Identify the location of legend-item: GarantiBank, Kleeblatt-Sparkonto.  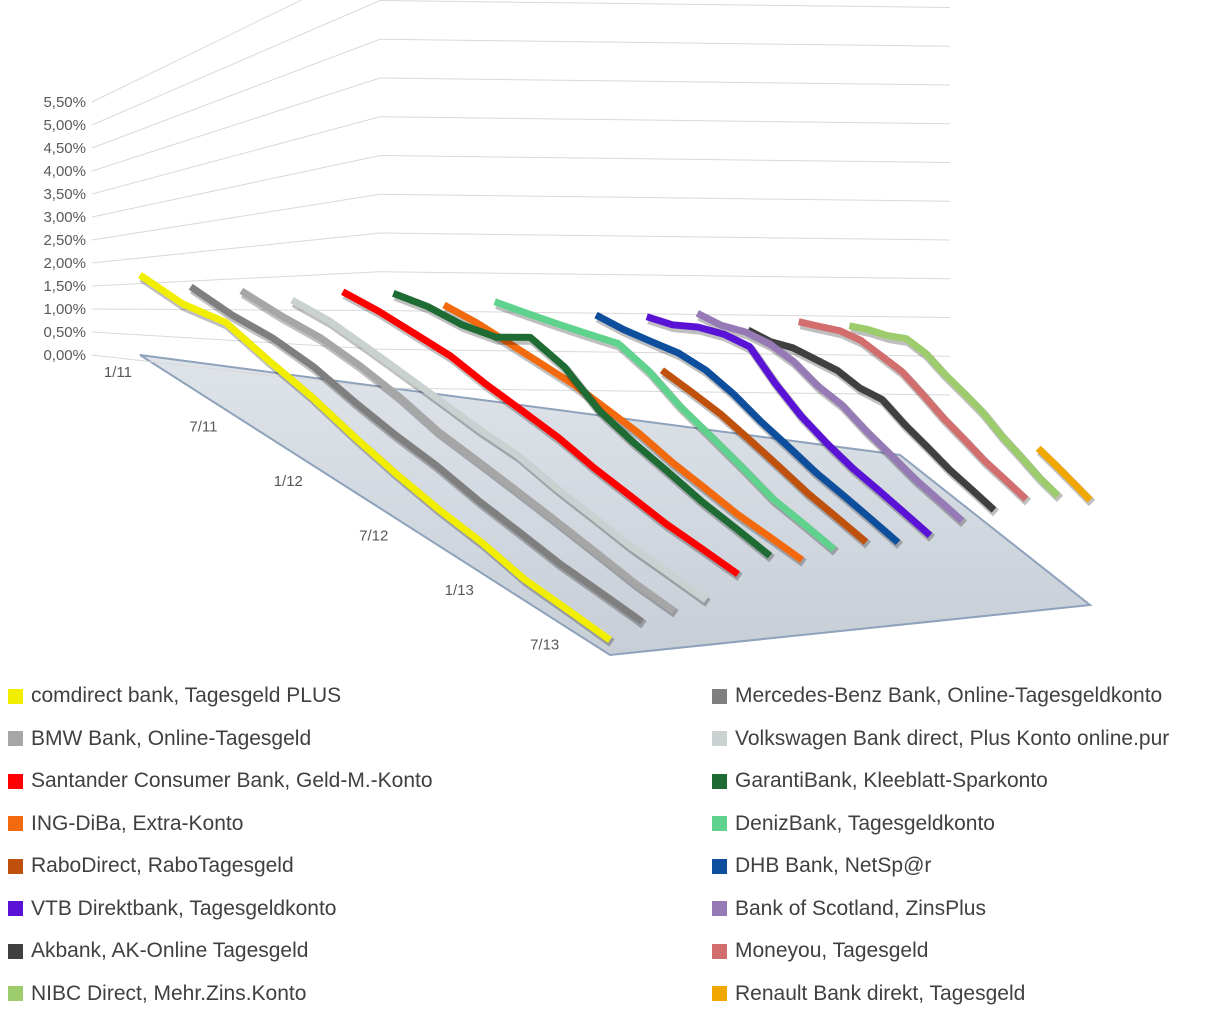
(880, 781).